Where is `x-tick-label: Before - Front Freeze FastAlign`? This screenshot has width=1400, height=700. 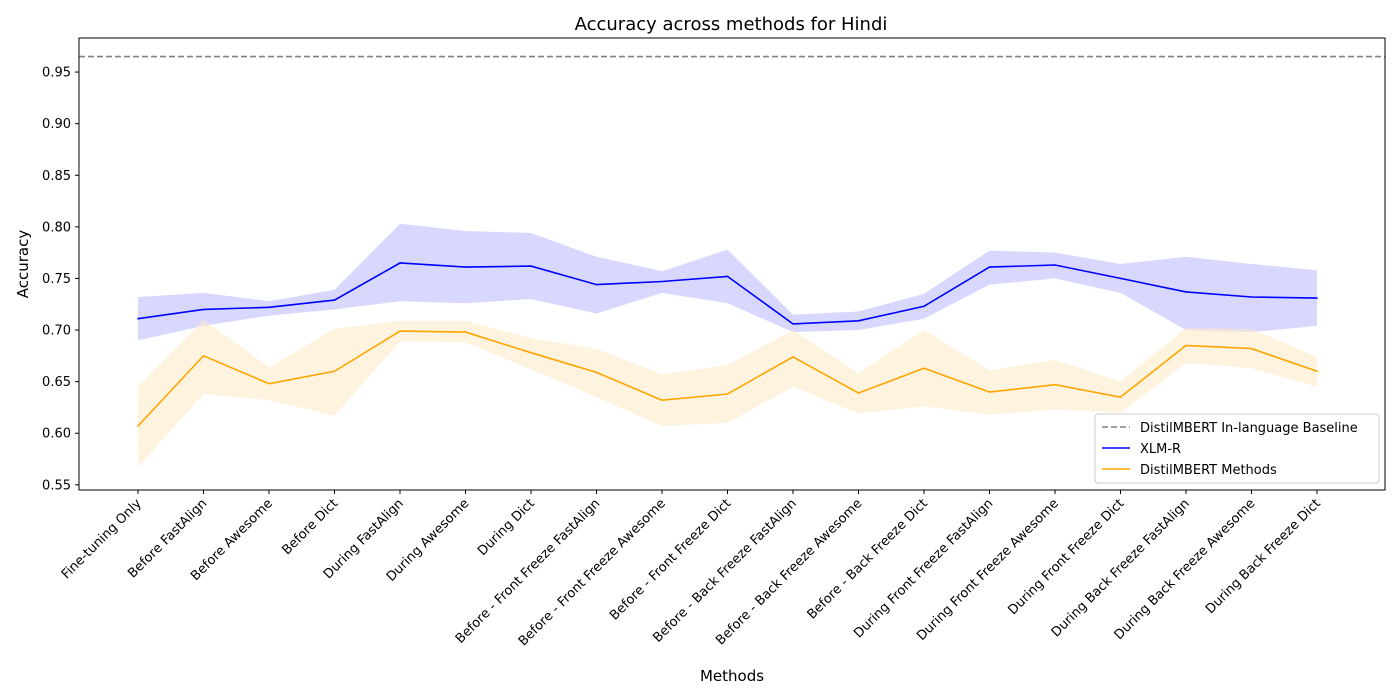
x-tick-label: Before - Front Freeze FastAlign is located at coordinates (528, 571).